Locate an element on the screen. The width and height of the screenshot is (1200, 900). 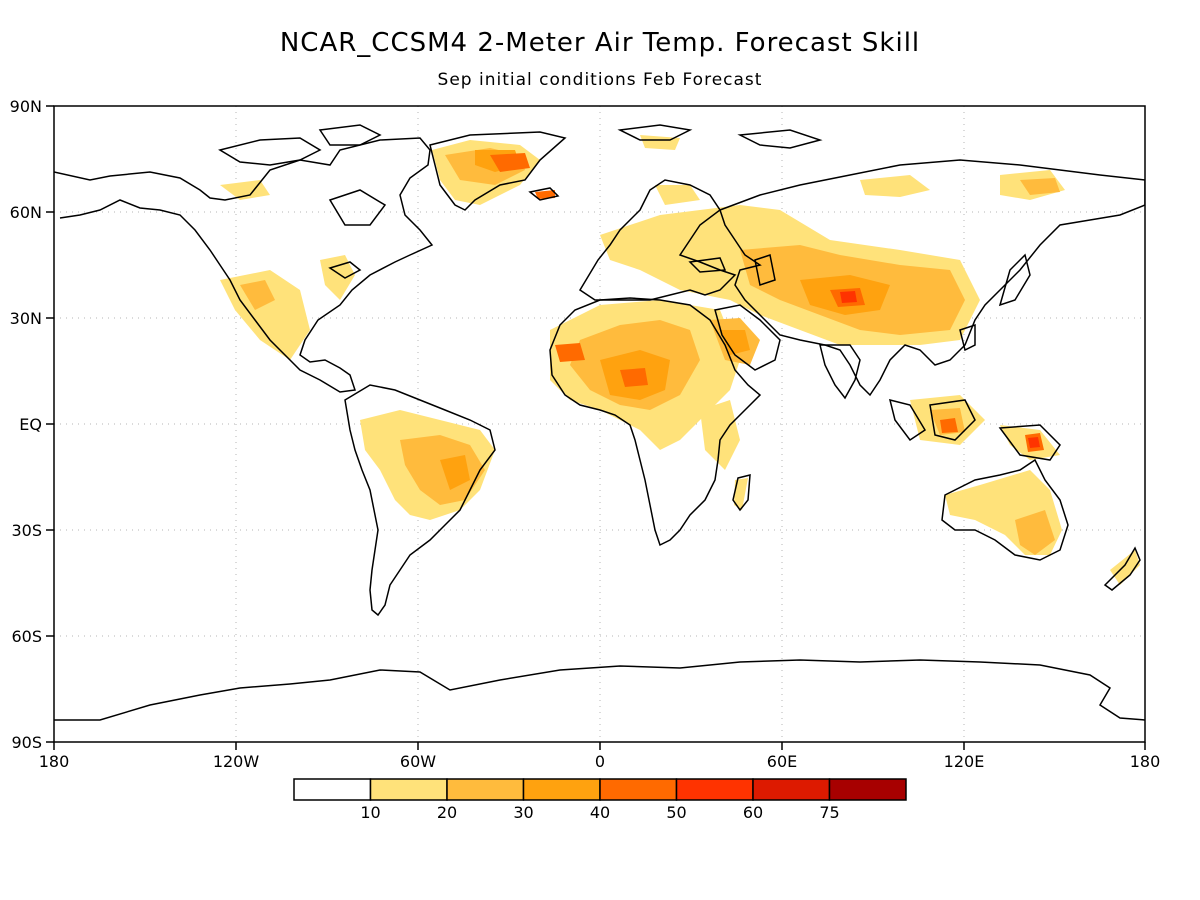
colorbar-label: 50 is located at coordinates (676, 812).